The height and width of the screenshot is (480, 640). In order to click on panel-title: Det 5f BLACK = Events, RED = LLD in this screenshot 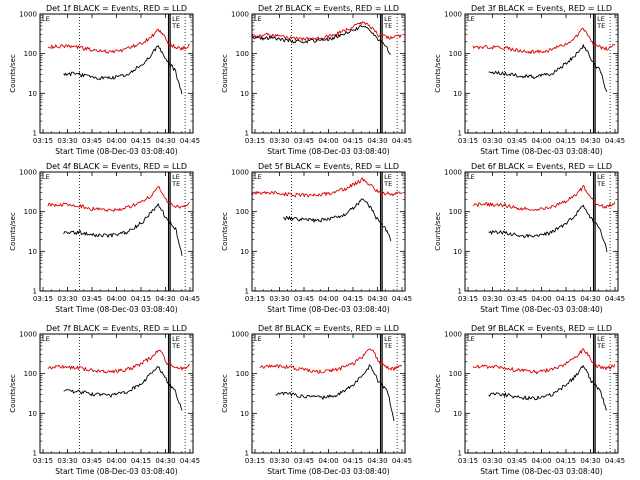, I will do `click(328, 166)`.